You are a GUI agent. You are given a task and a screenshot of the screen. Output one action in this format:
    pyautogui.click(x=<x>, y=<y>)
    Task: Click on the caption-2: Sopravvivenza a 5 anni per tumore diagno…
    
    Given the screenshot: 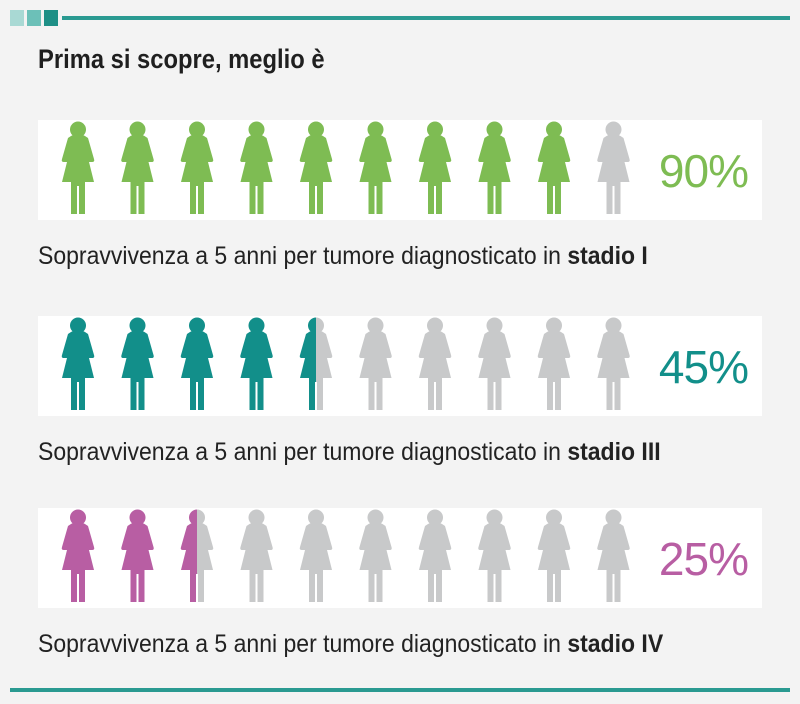 What is the action you would take?
    pyautogui.click(x=349, y=452)
    